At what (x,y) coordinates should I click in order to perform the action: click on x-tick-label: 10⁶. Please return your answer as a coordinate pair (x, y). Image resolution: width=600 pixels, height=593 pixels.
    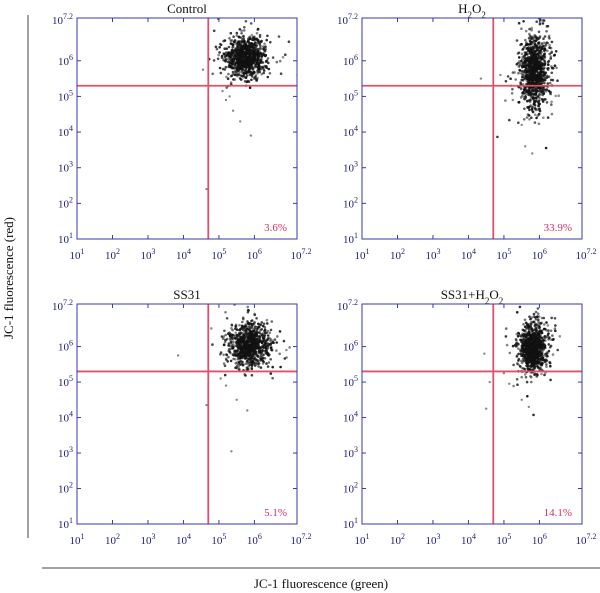
    Looking at the image, I should click on (254, 254).